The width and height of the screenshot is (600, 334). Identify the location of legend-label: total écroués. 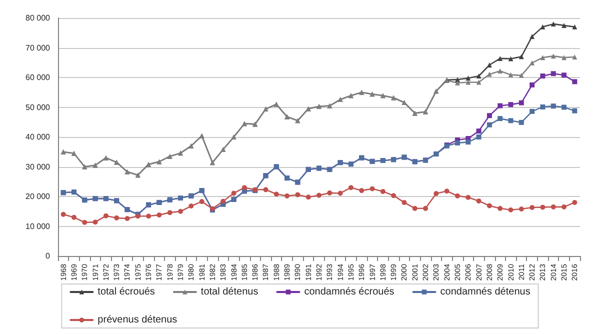
(126, 292).